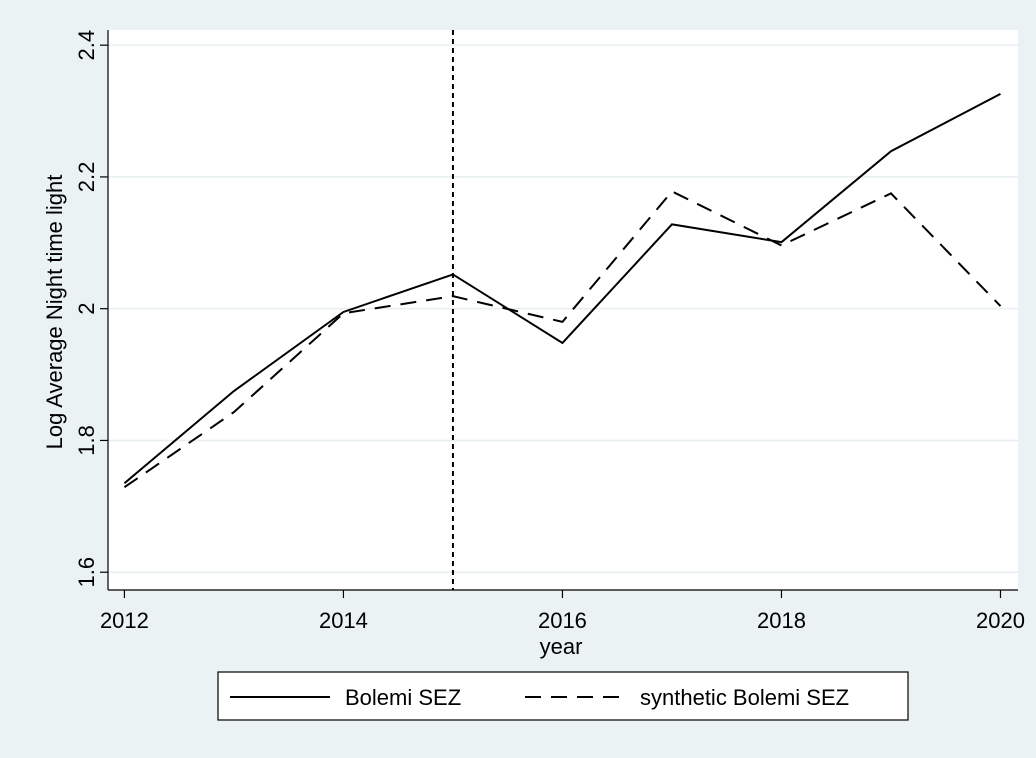 Image resolution: width=1036 pixels, height=758 pixels. What do you see at coordinates (54, 312) in the screenshot?
I see `y-axis-title: Log Average Night time light` at bounding box center [54, 312].